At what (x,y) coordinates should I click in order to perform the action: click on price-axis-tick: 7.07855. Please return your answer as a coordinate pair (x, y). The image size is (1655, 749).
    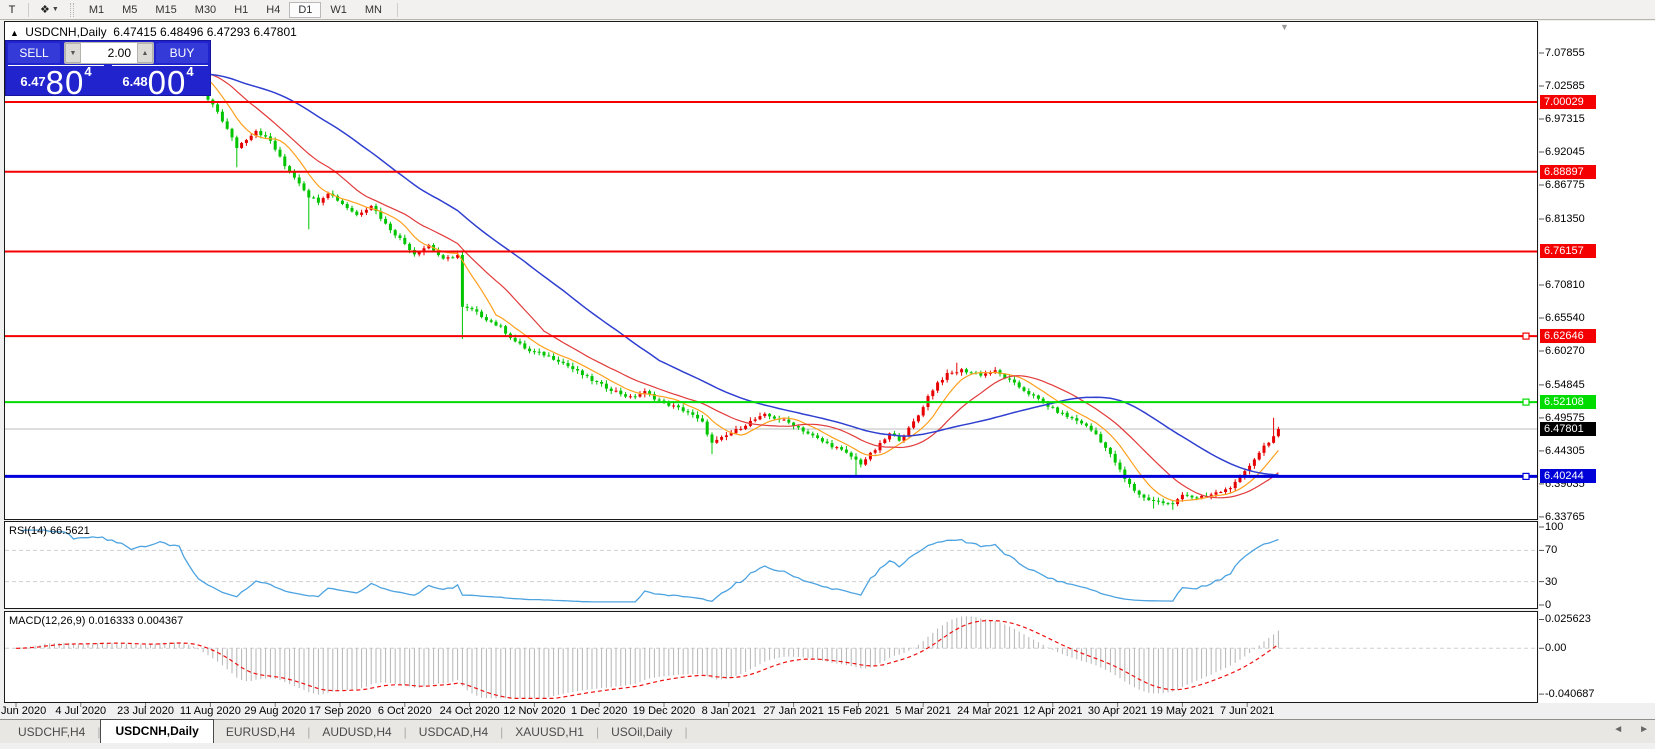
    Looking at the image, I should click on (1565, 53).